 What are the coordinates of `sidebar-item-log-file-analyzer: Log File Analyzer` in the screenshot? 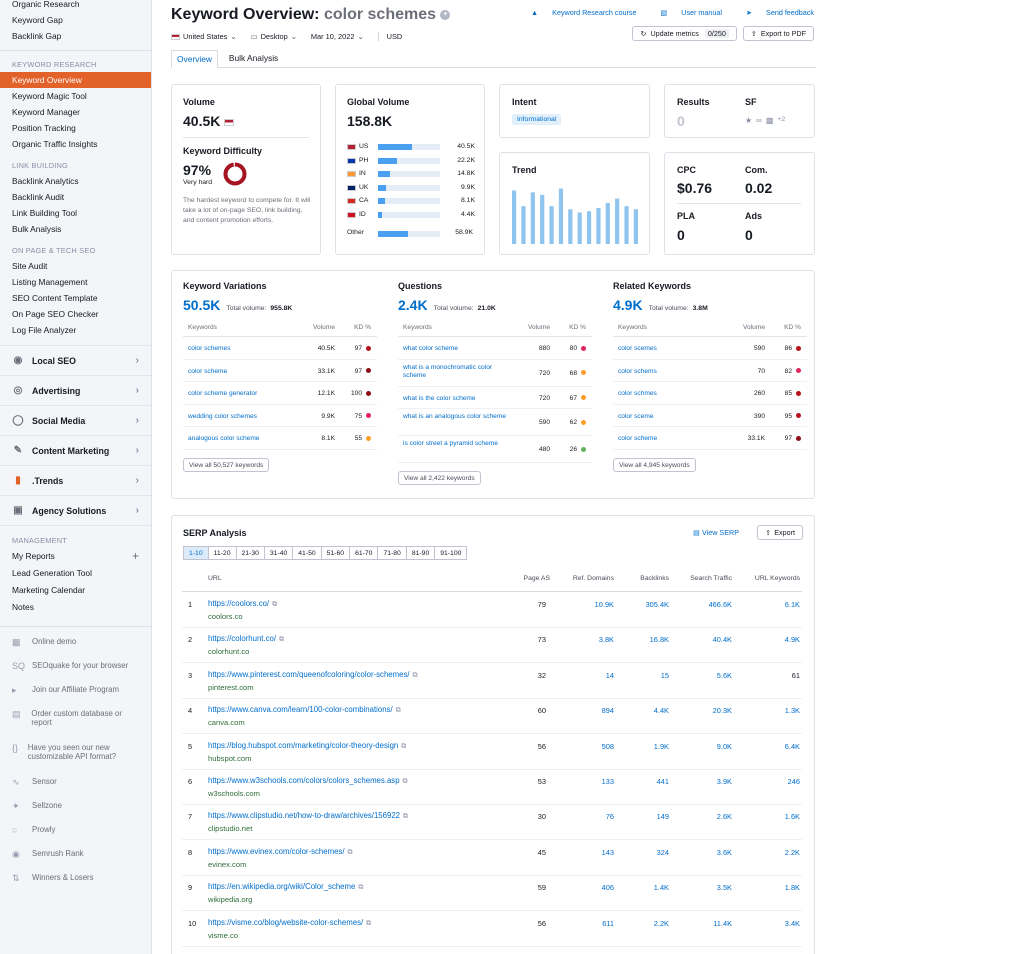 It's located at (44, 330).